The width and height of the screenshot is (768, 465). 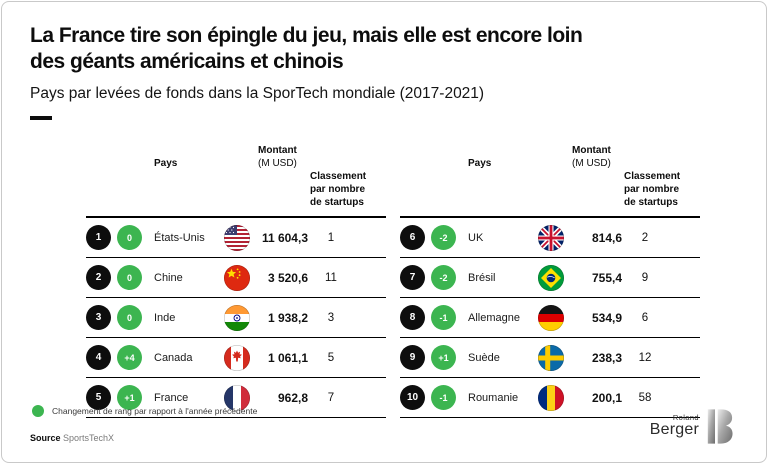 I want to click on source-value: SportsTechX, so click(x=89, y=438).